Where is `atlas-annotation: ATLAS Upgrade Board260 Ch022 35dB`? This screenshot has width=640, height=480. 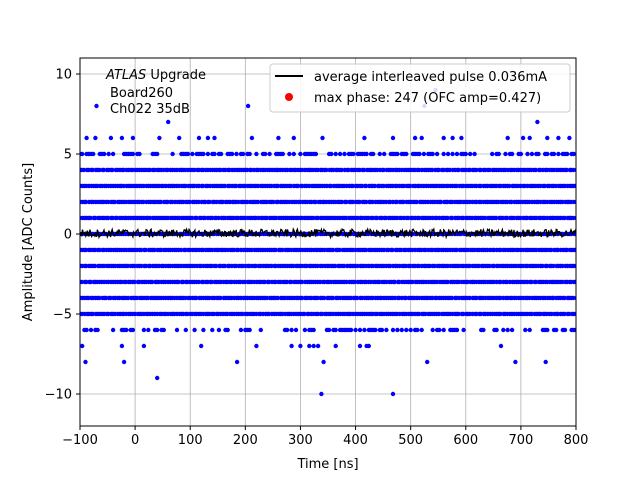 atlas-annotation: ATLAS Upgrade Board260 Ch022 35dB is located at coordinates (155, 92).